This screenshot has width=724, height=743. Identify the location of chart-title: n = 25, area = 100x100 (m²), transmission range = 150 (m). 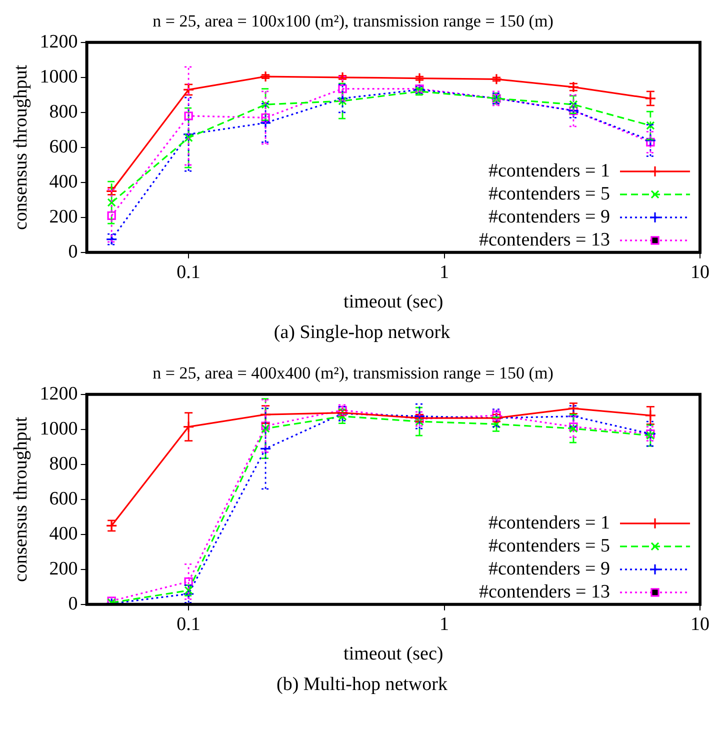
(353, 21).